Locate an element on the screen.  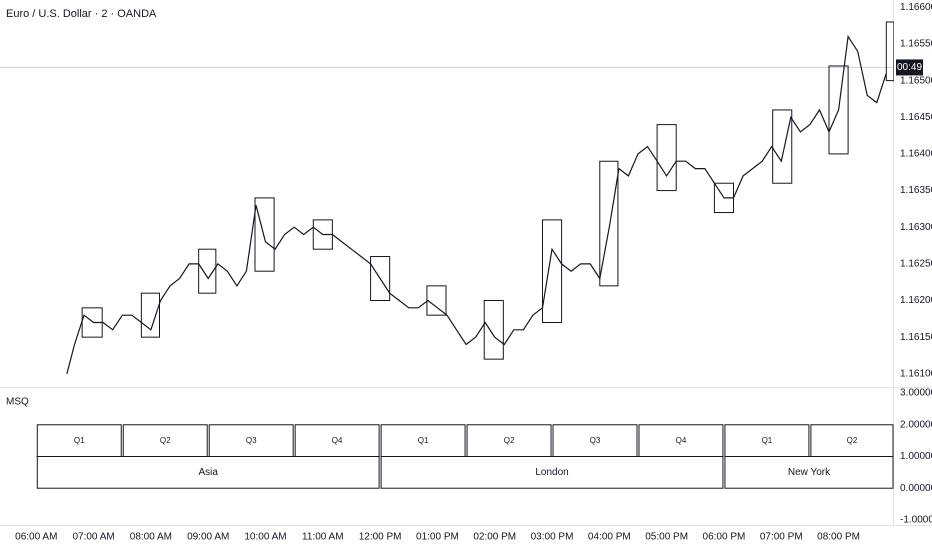
y-tick-label: 1.16600 is located at coordinates (916, 7).